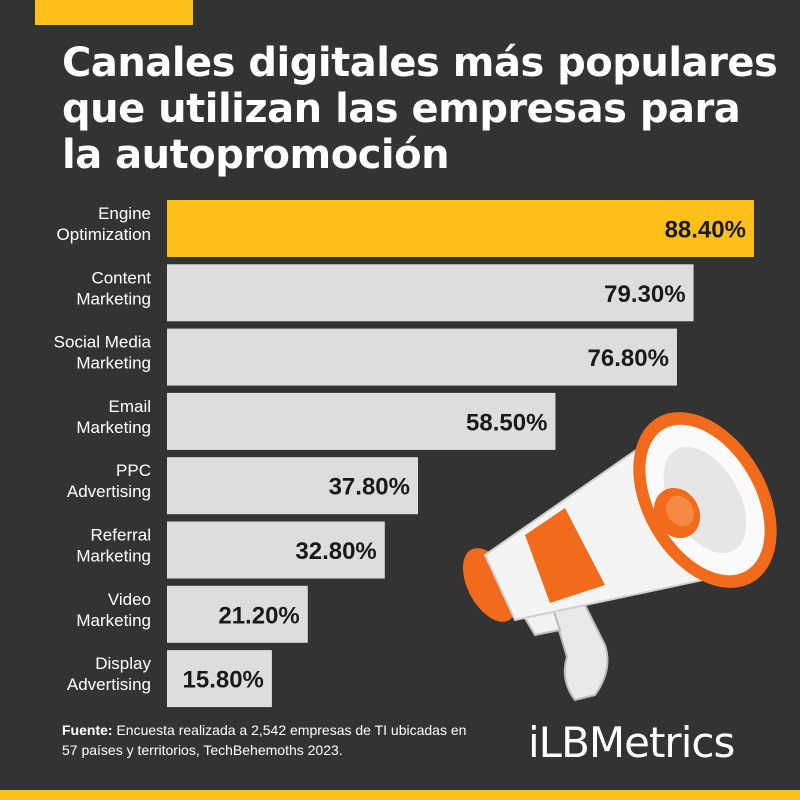 The image size is (800, 800). What do you see at coordinates (628, 358) in the screenshot?
I see `value-label-2: 76.80%` at bounding box center [628, 358].